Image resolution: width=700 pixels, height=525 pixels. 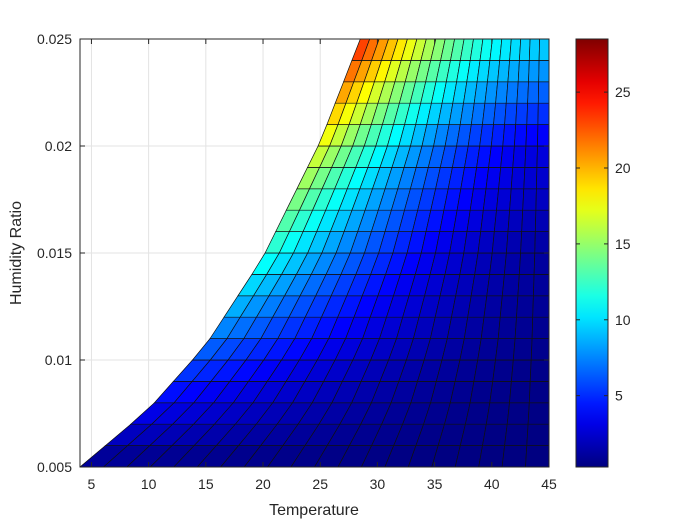 What do you see at coordinates (314, 510) in the screenshot?
I see `x-axis-label: Temperature` at bounding box center [314, 510].